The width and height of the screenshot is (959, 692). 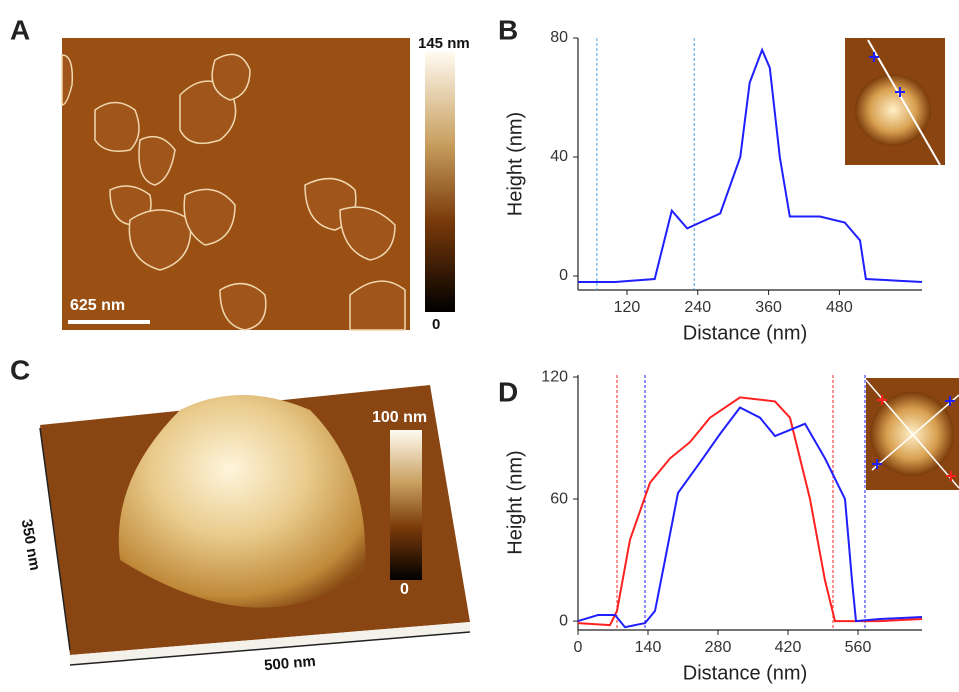 What do you see at coordinates (20, 369) in the screenshot?
I see `panel-label: C` at bounding box center [20, 369].